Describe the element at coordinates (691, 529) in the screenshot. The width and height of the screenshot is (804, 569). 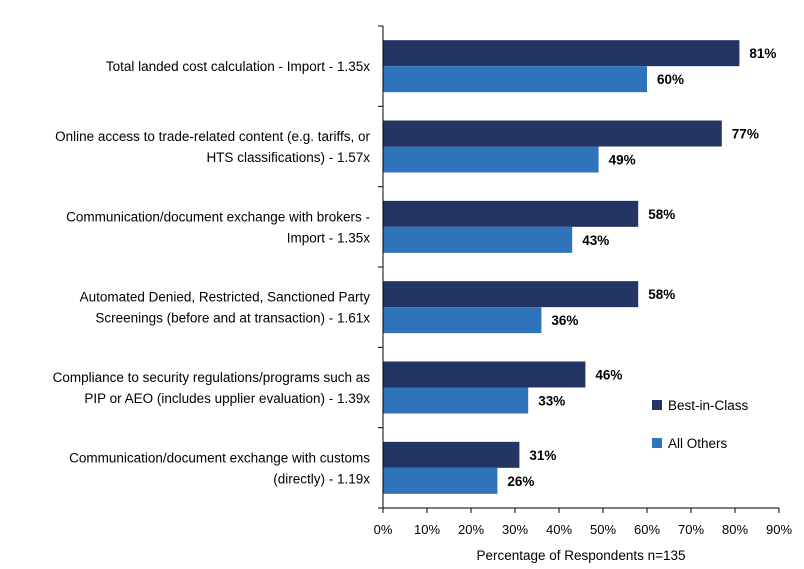
I see `x-tick-label-70: 70%` at that location.